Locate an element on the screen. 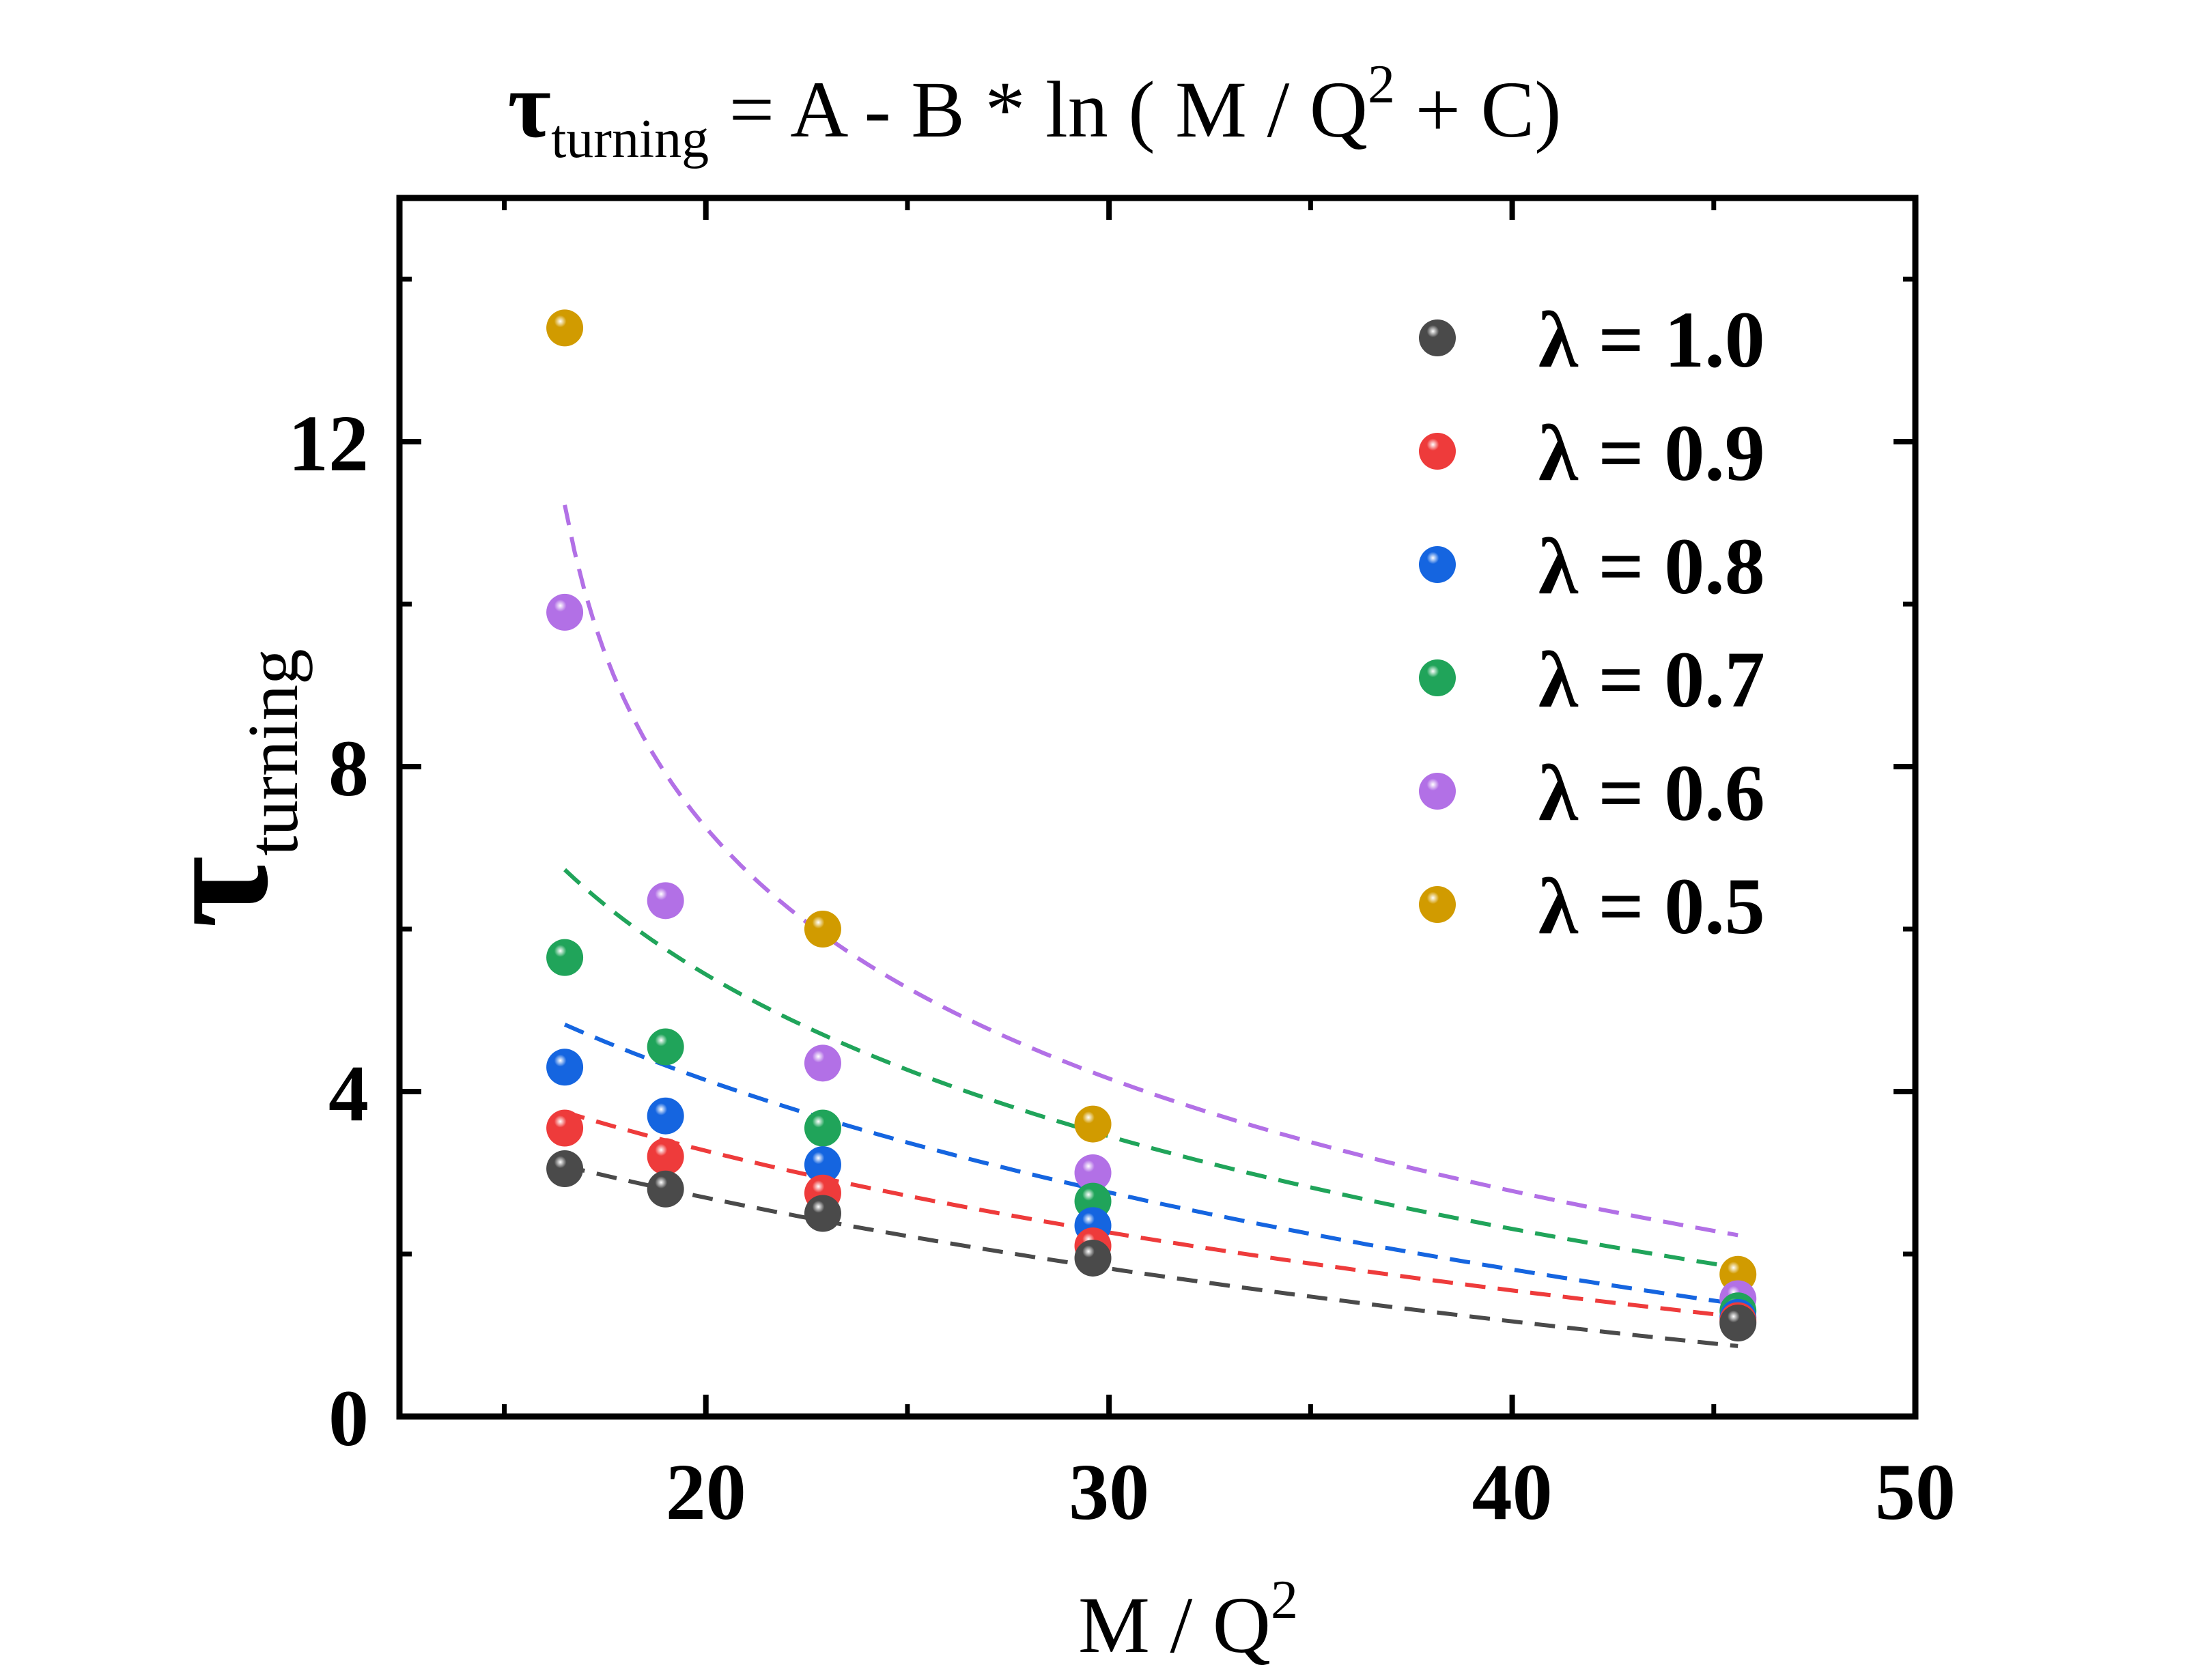 The width and height of the screenshot is (2196, 1680). x-axis-label-main: M / Q is located at coordinates (1174, 1625).